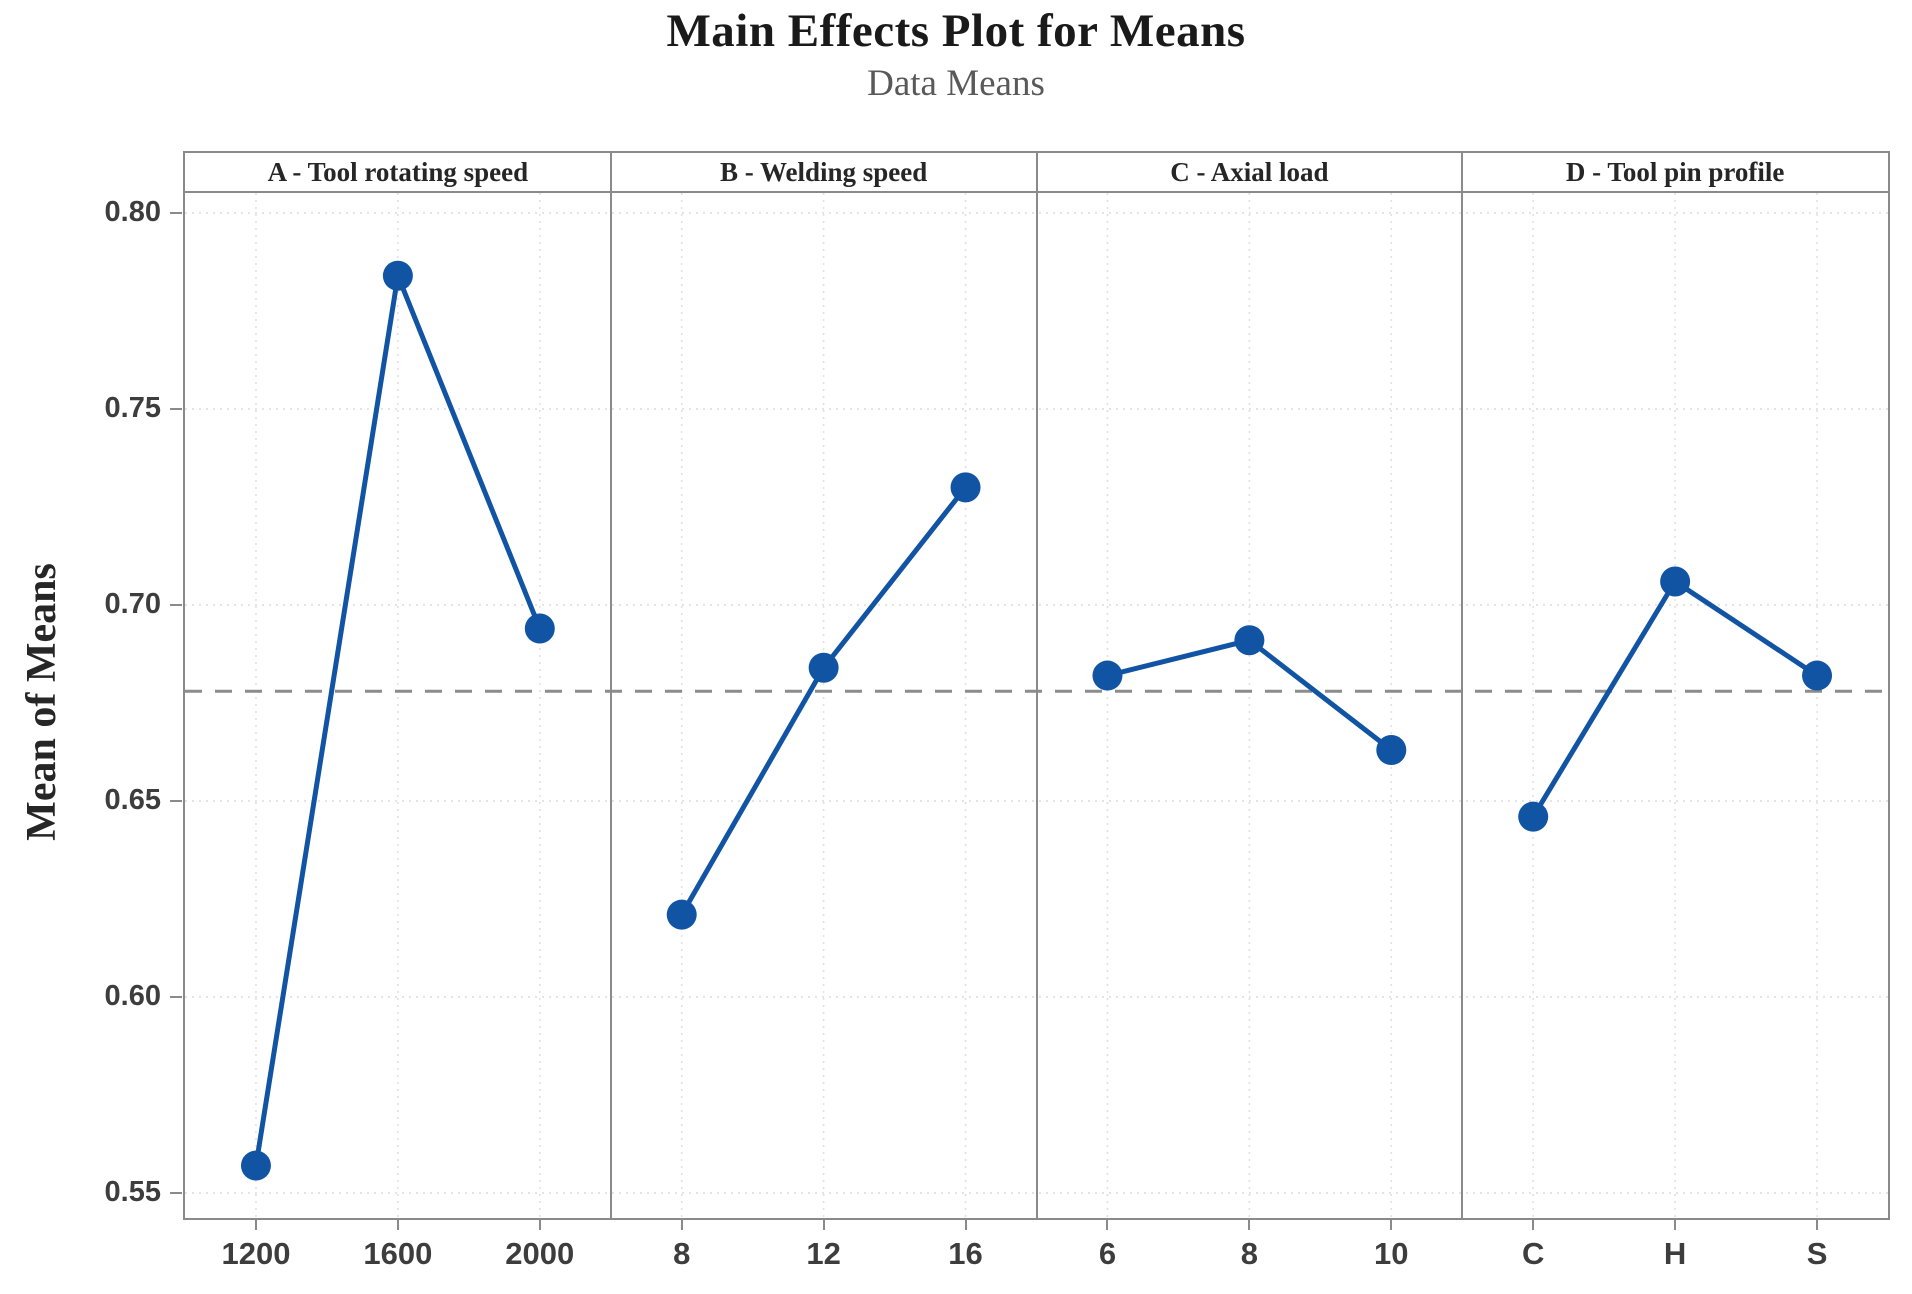 Image resolution: width=1912 pixels, height=1294 pixels. I want to click on x-tick-label: 12, so click(823, 1253).